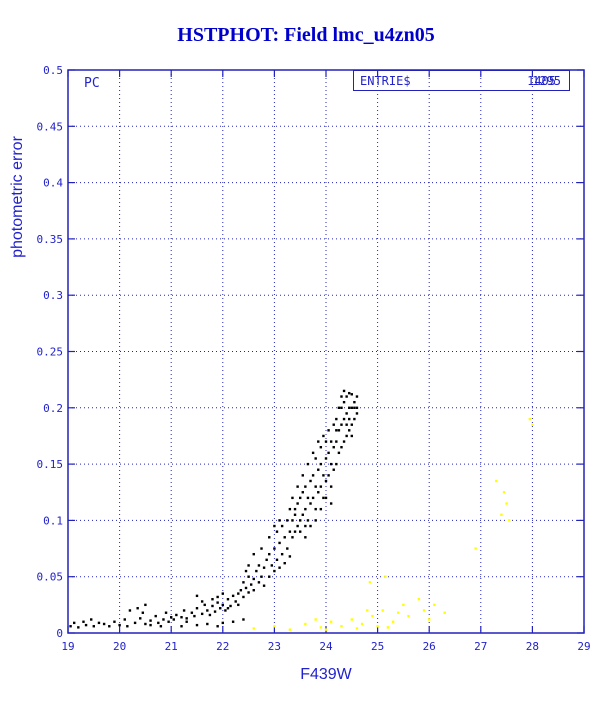 This screenshot has width=612, height=709. What do you see at coordinates (546, 81) in the screenshot?
I see `entries-count-primary: 1295` at bounding box center [546, 81].